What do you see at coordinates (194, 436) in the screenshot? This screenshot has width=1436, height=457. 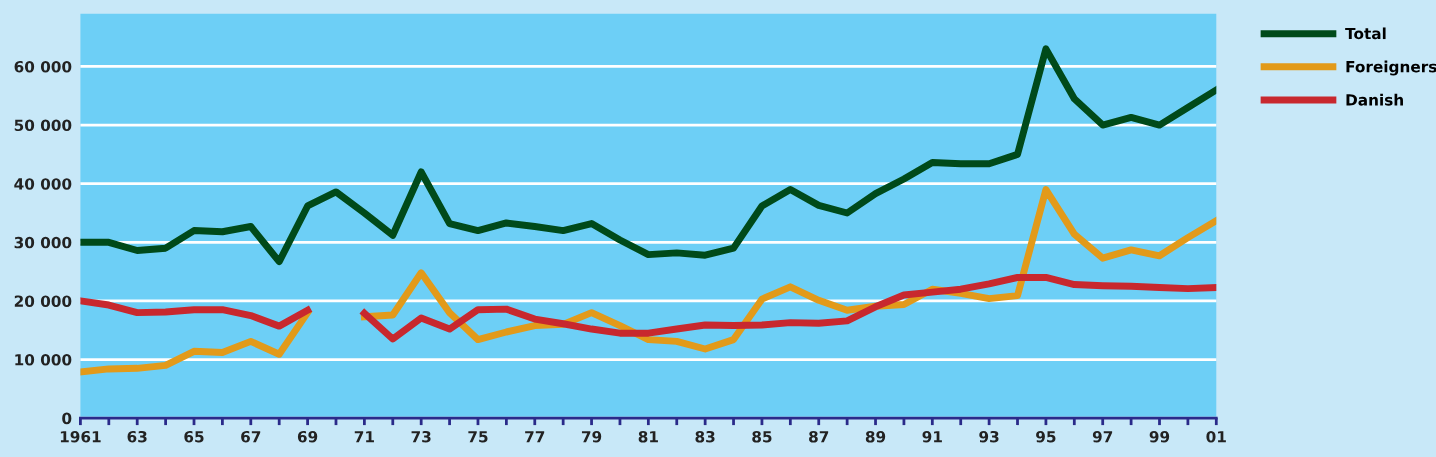 I see `x-tick-label: 65` at bounding box center [194, 436].